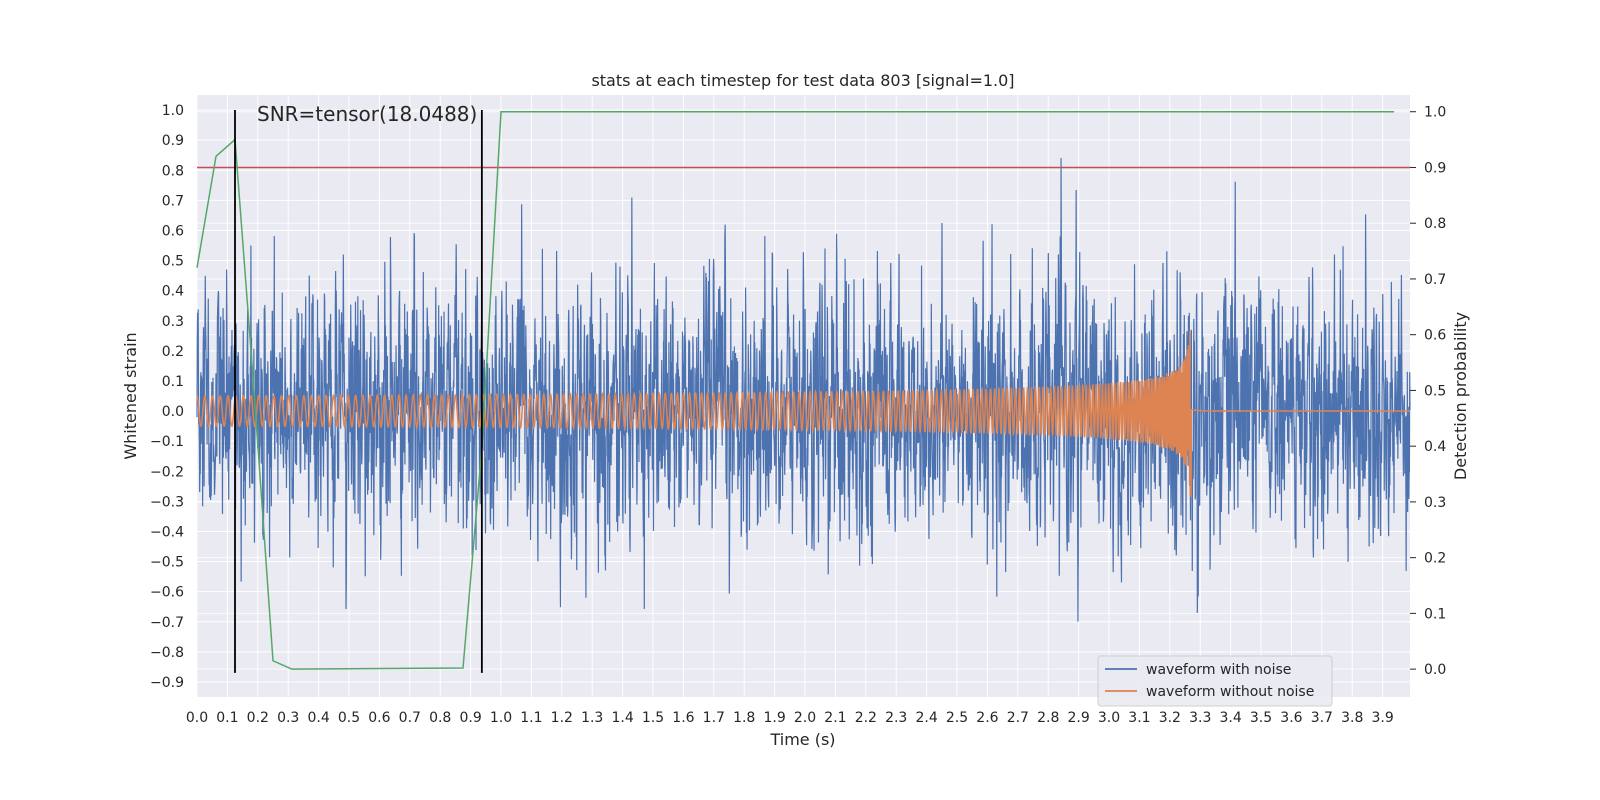  Describe the element at coordinates (1018, 718) in the screenshot. I see `x-tick-label: 2.7` at that location.